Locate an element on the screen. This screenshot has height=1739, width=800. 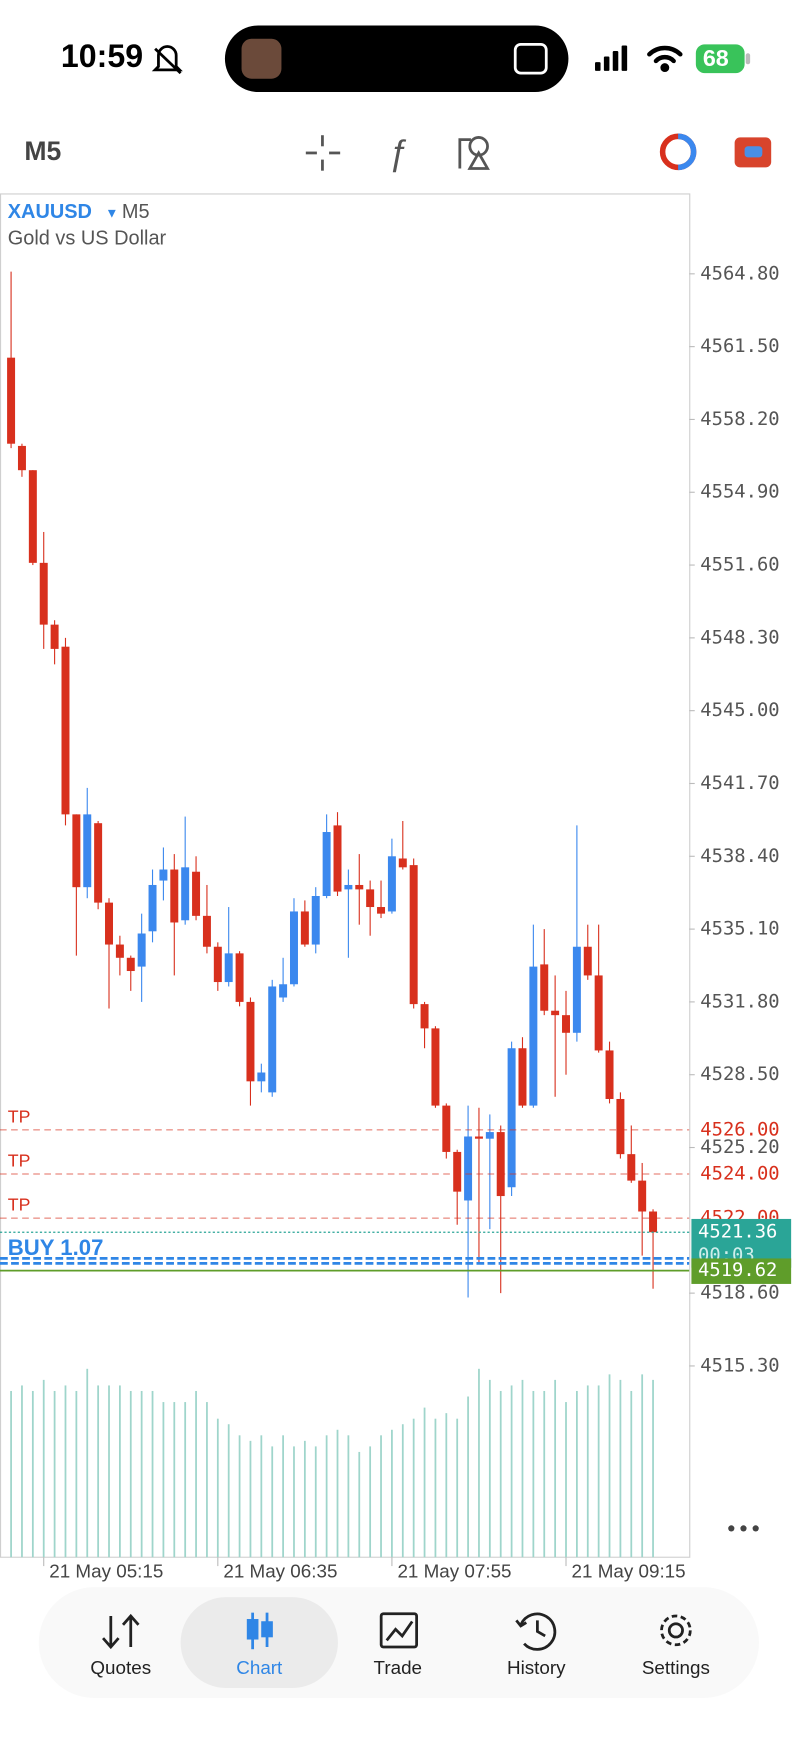
position-label: BUY 1.07 is located at coordinates (56, 1247).